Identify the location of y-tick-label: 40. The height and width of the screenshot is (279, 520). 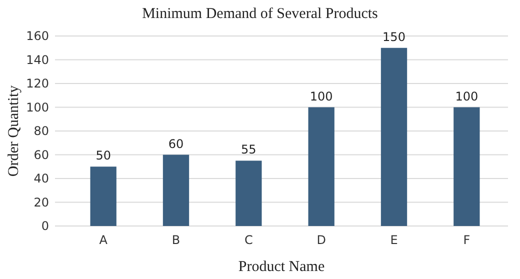
(41, 179).